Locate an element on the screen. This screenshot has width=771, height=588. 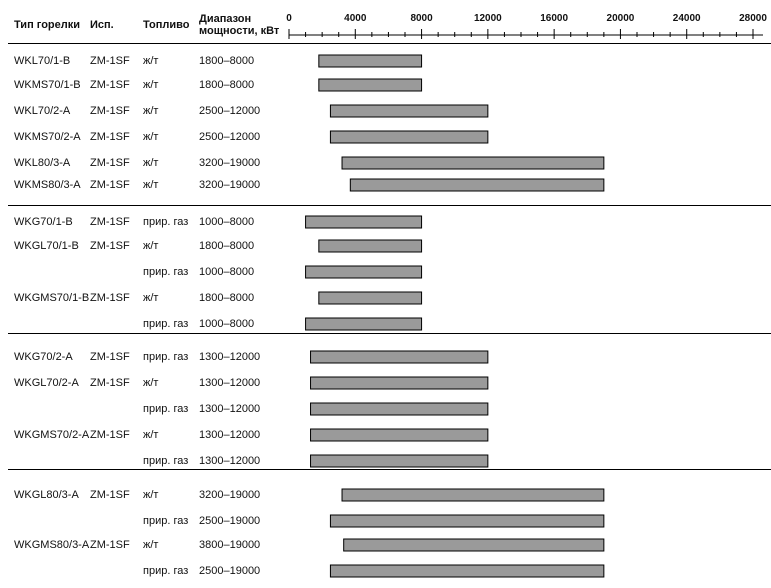
header-range: Диапазон мощности, кВт is located at coordinates (239, 25).